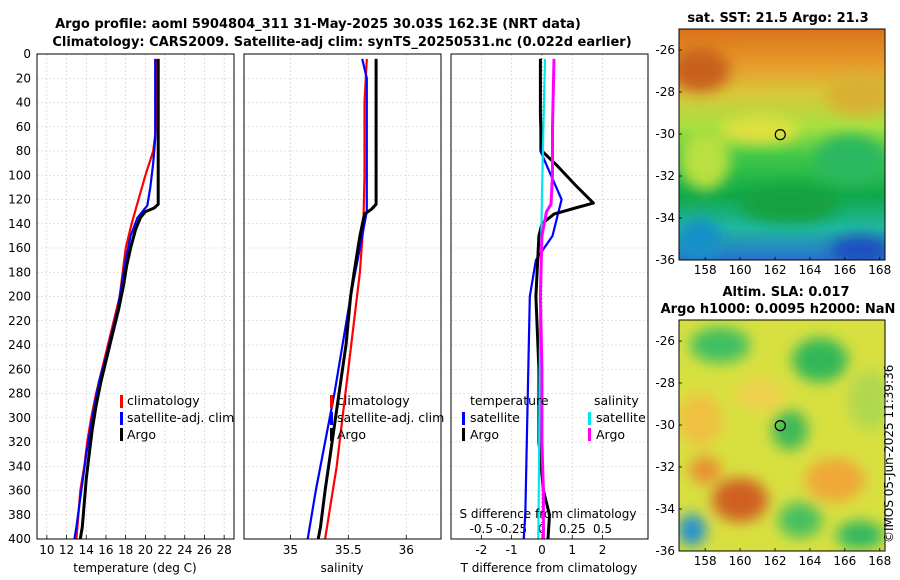 This screenshot has height=580, width=900. What do you see at coordinates (786, 292) in the screenshot?
I see `sla-map-title: Altim. SLA: 0.017` at bounding box center [786, 292].